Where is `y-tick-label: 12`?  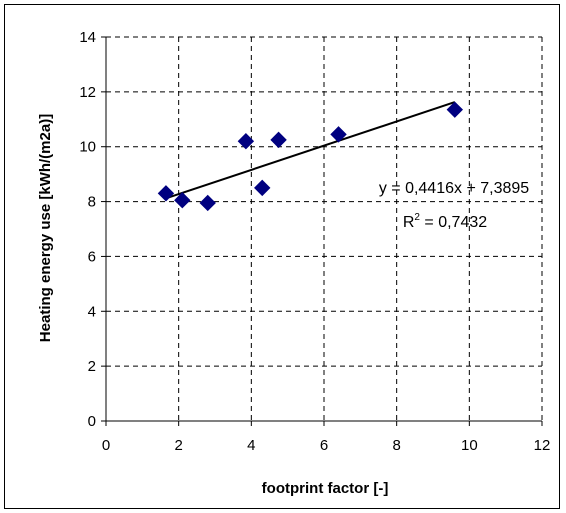 y-tick-label: 12 is located at coordinates (87, 92).